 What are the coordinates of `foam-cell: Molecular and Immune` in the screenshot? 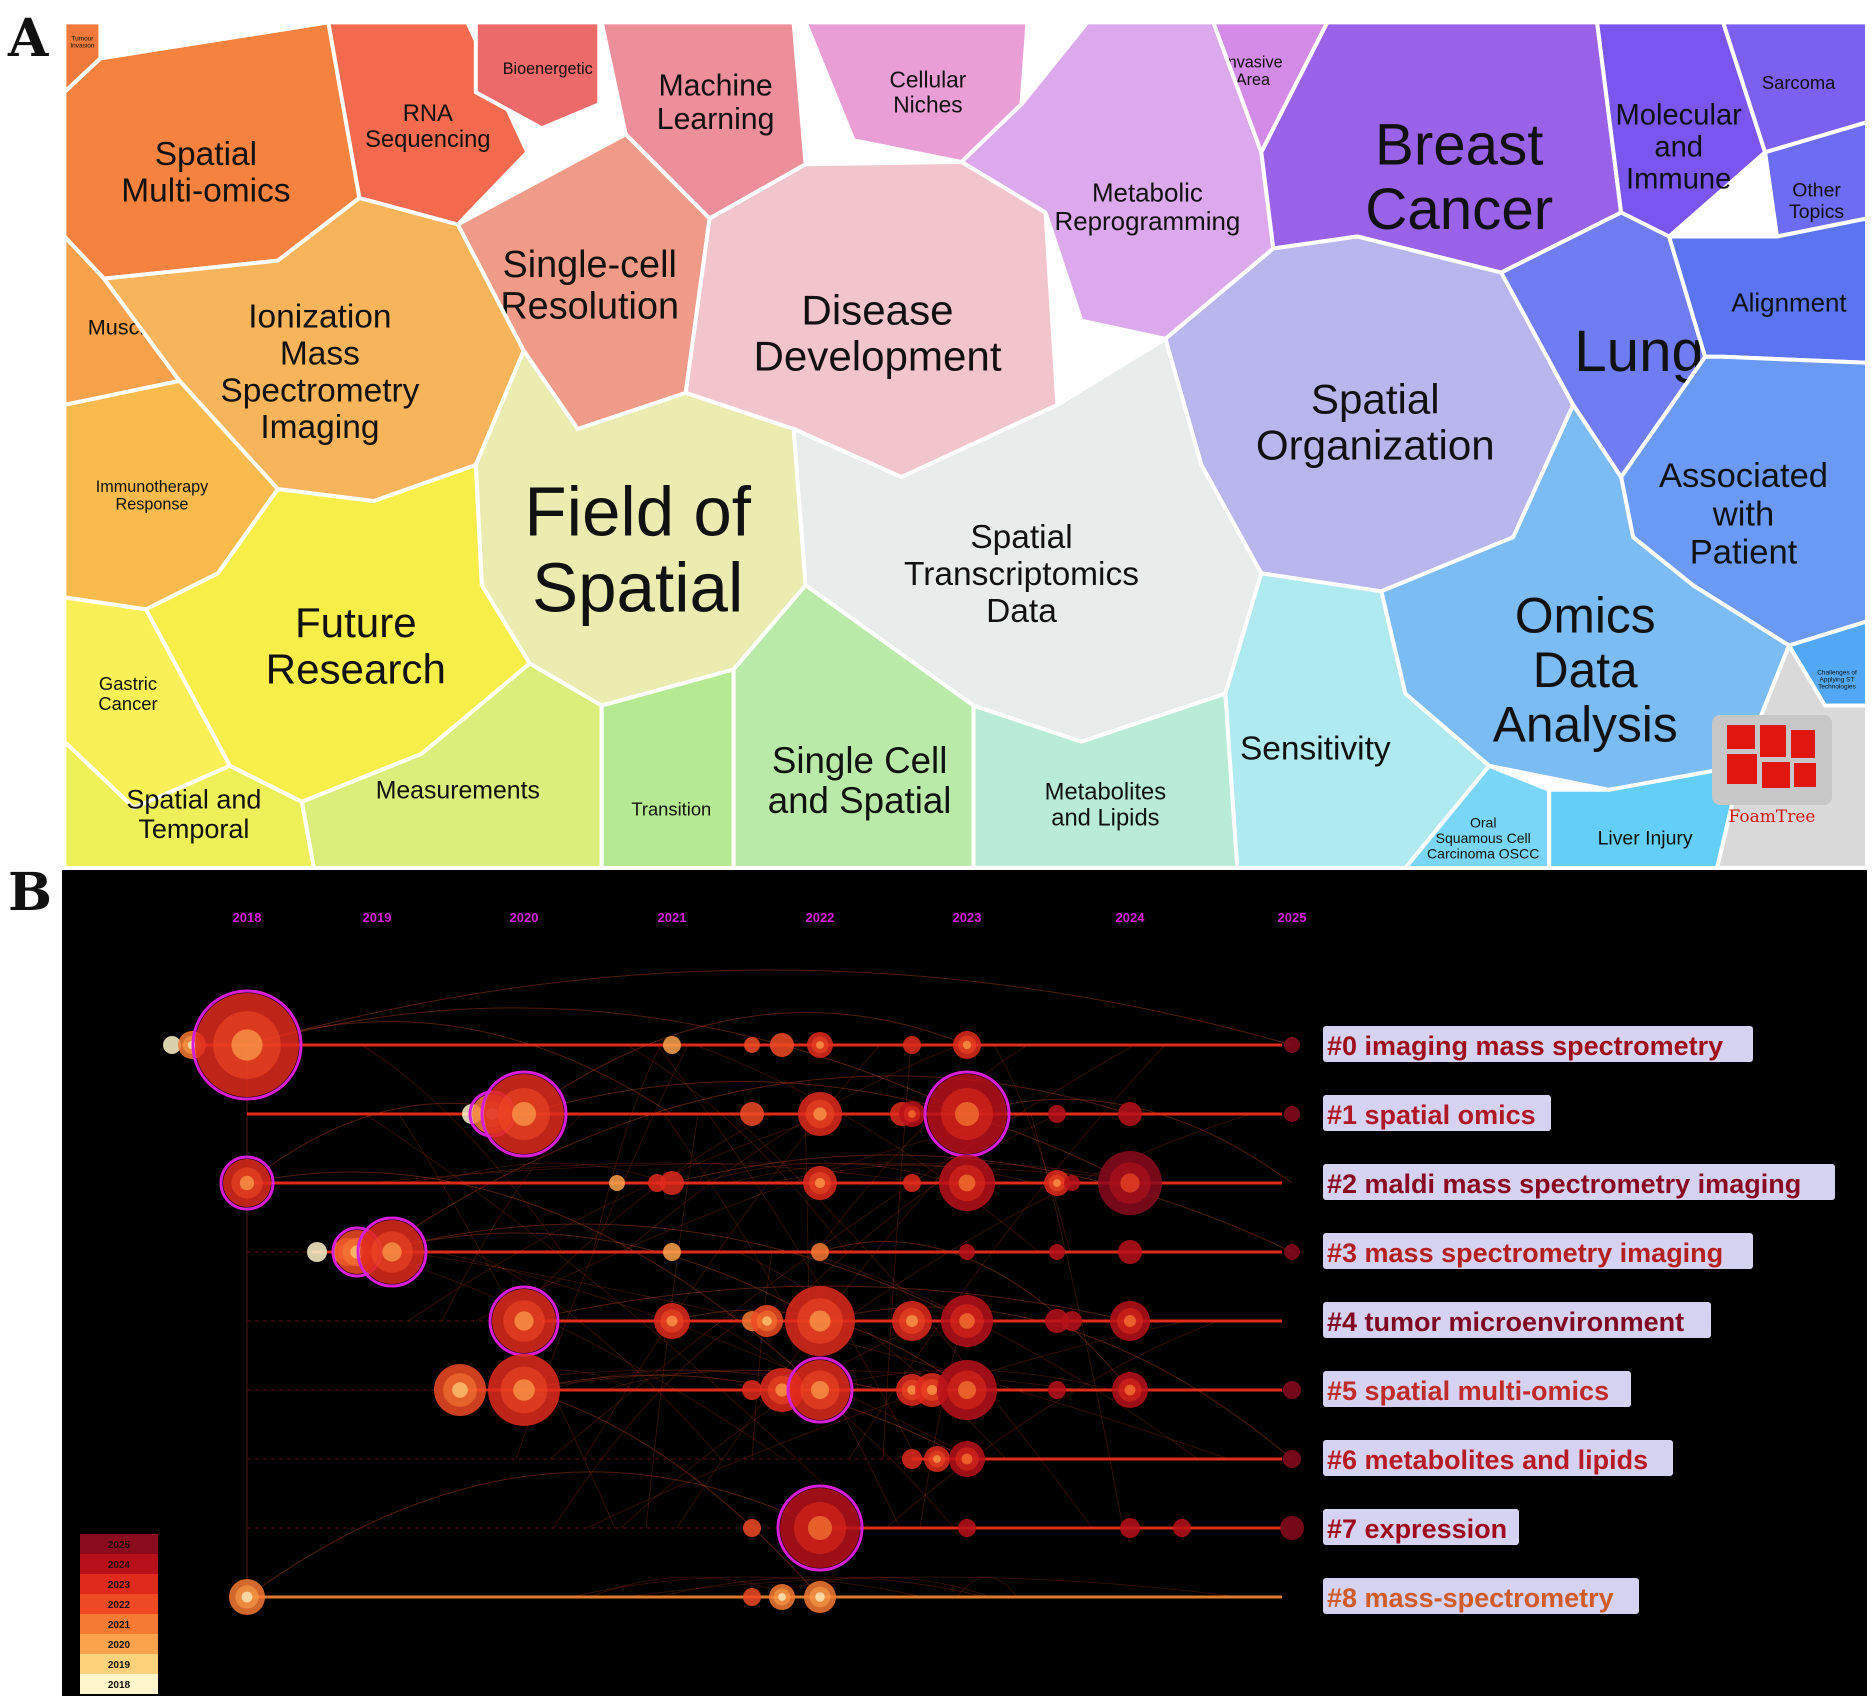 It's located at (1681, 129).